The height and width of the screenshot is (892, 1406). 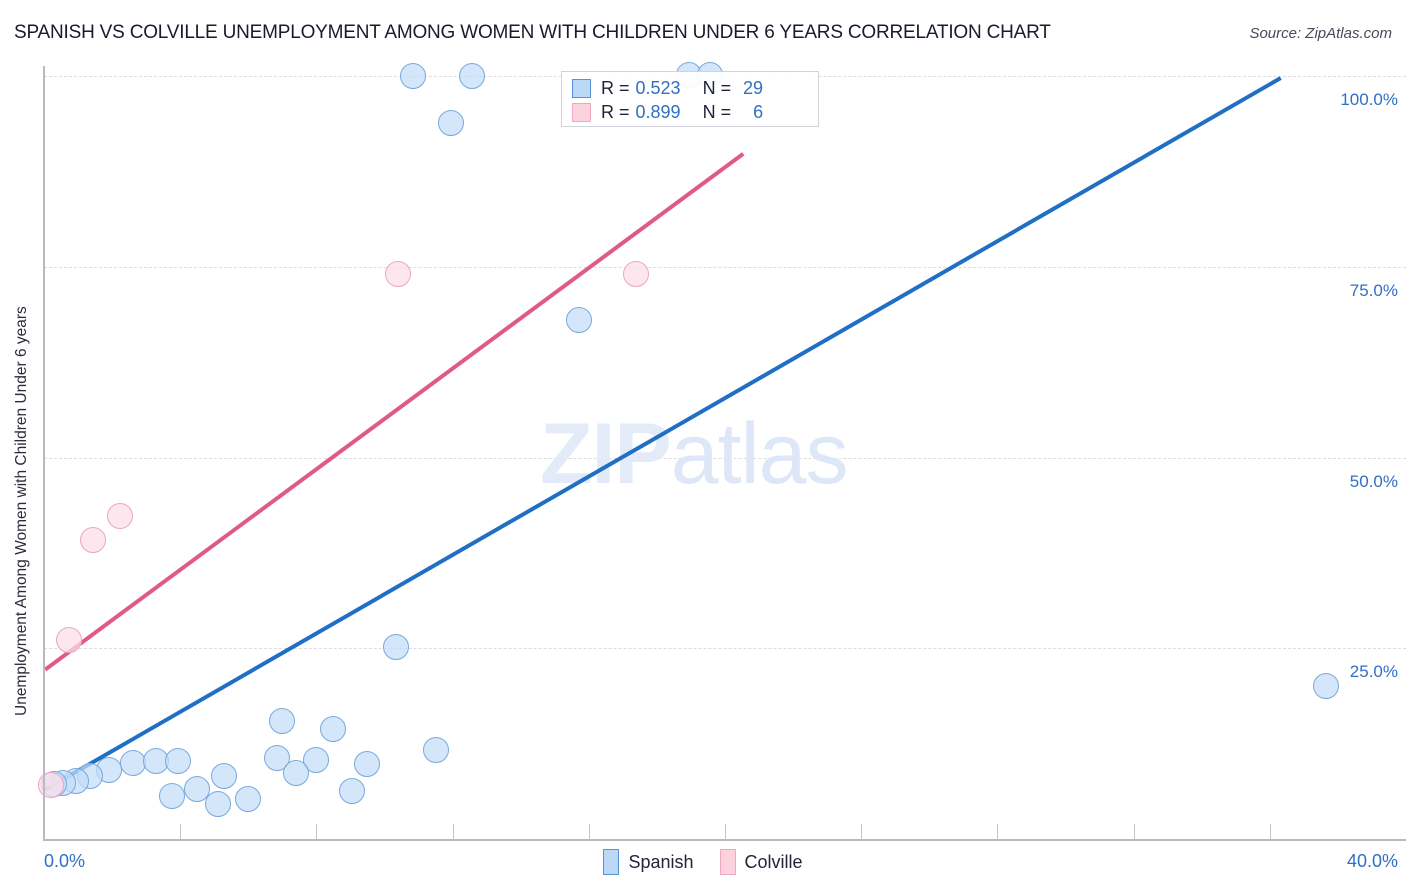 I want to click on x-axis-max-label: 40.0%, so click(x=1372, y=861).